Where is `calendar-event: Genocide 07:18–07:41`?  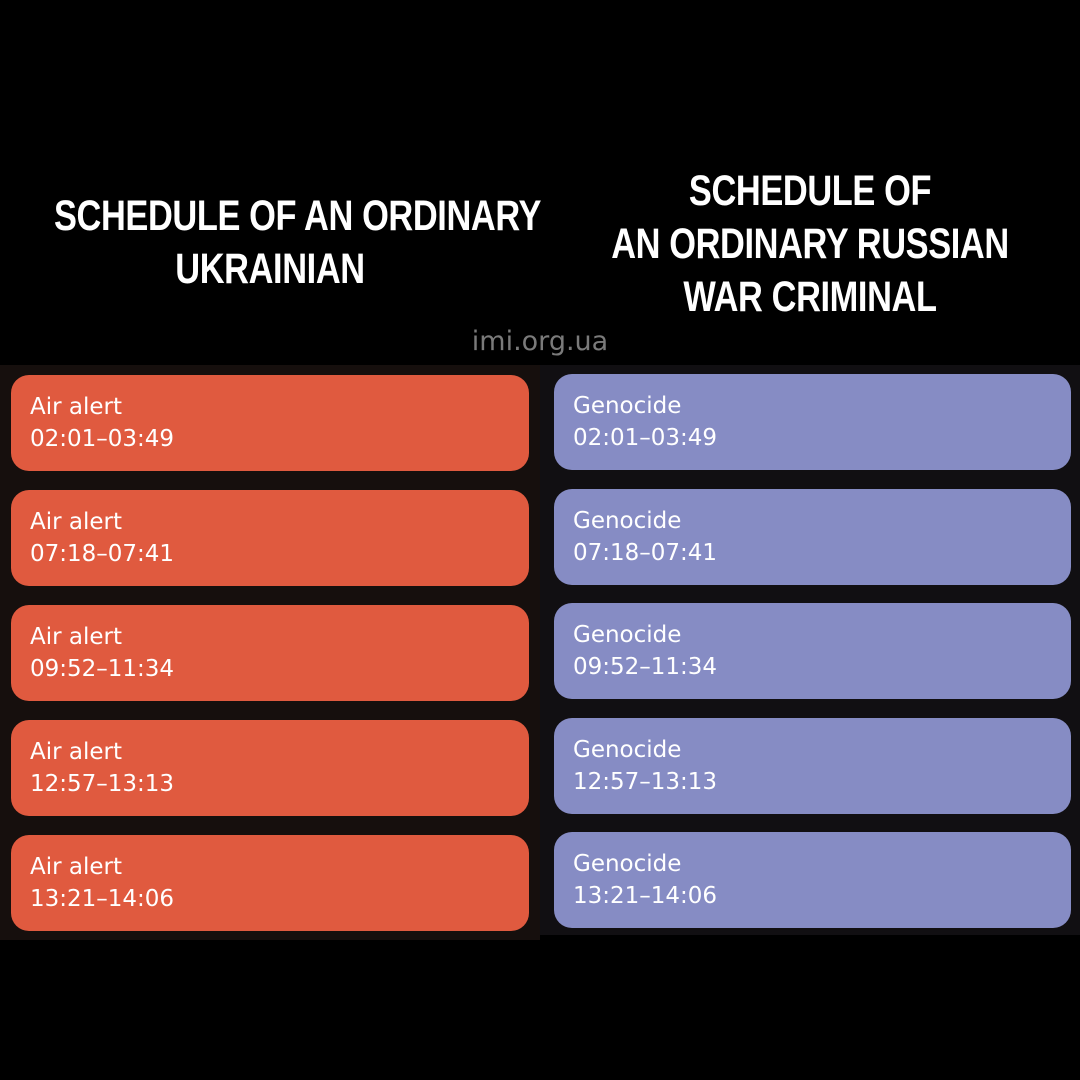 calendar-event: Genocide 07:18–07:41 is located at coordinates (812, 537).